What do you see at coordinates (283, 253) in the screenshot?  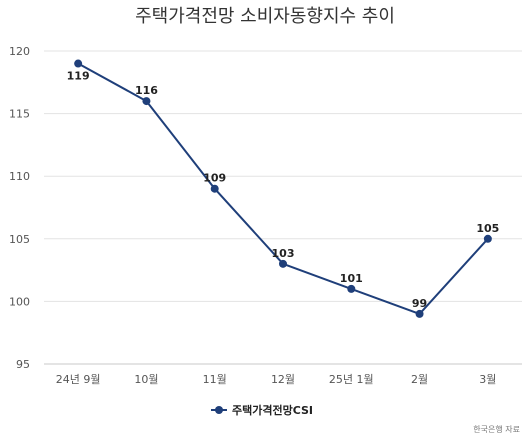 I see `data-label: 103` at bounding box center [283, 253].